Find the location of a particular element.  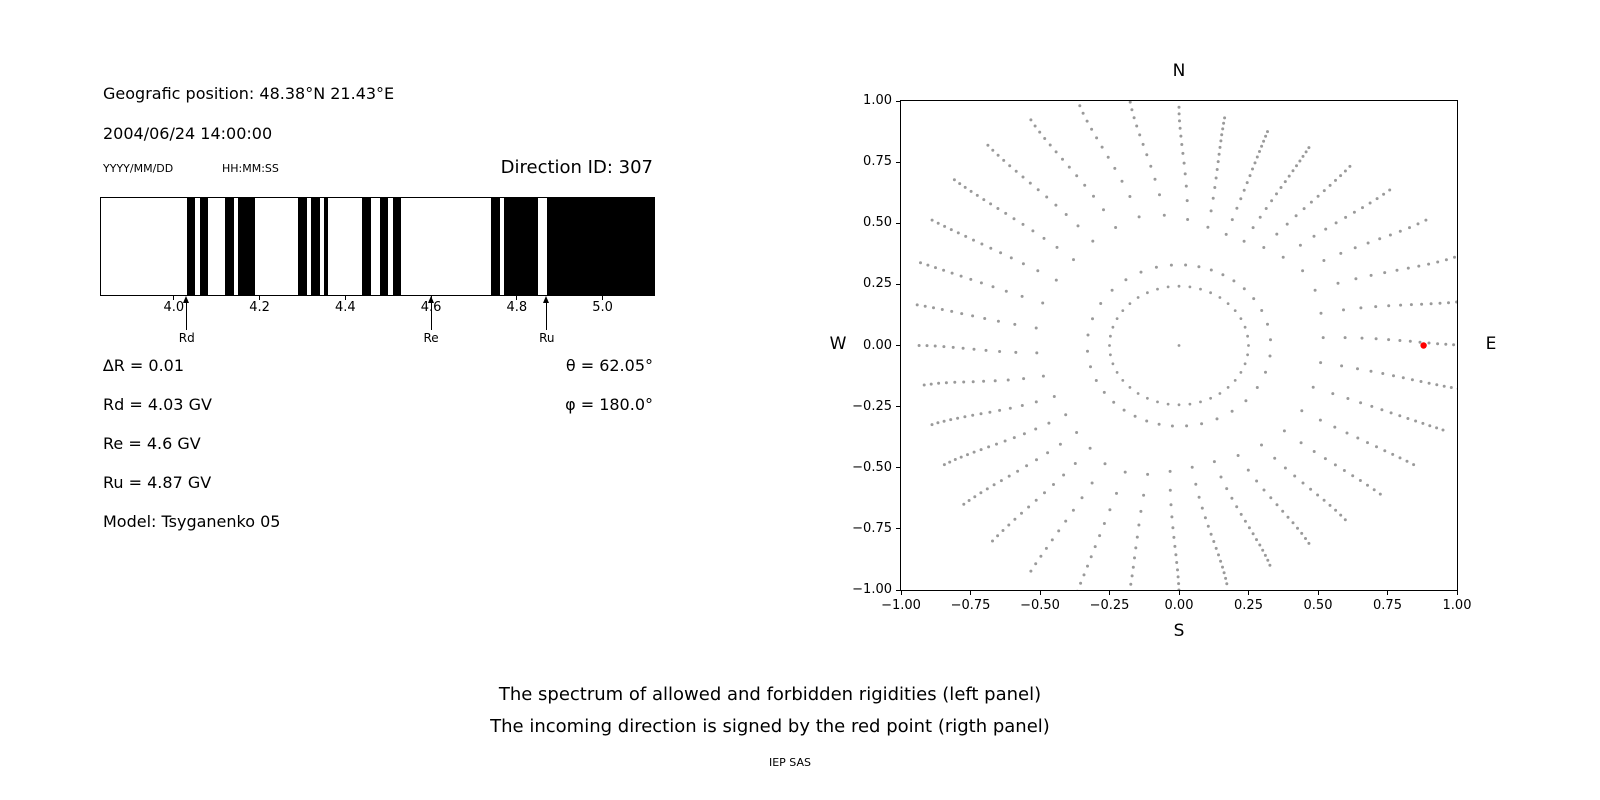

direction-y-tick-label: 0.50 is located at coordinates (877, 223).